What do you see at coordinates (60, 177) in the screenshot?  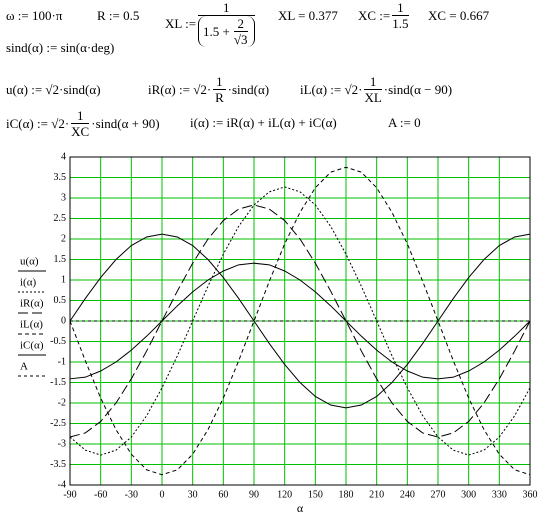 I see `y-tick-label: 3.5` at bounding box center [60, 177].